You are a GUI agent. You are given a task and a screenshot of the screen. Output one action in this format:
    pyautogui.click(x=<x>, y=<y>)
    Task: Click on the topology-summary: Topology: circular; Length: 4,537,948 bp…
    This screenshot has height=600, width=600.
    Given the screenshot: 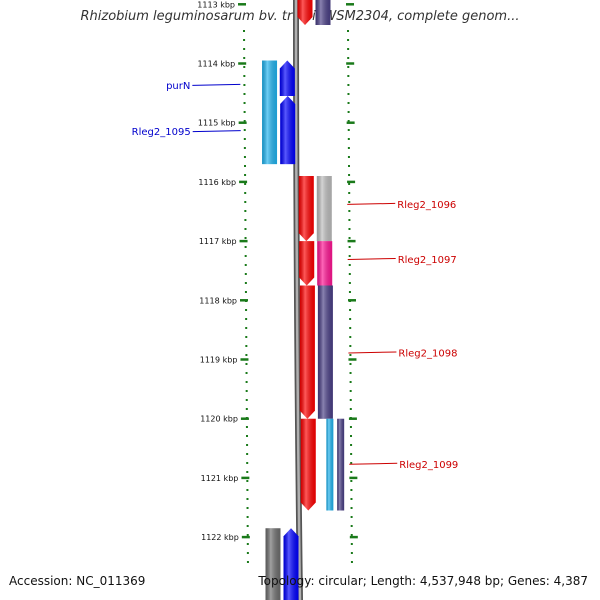 What is the action you would take?
    pyautogui.click(x=423, y=581)
    